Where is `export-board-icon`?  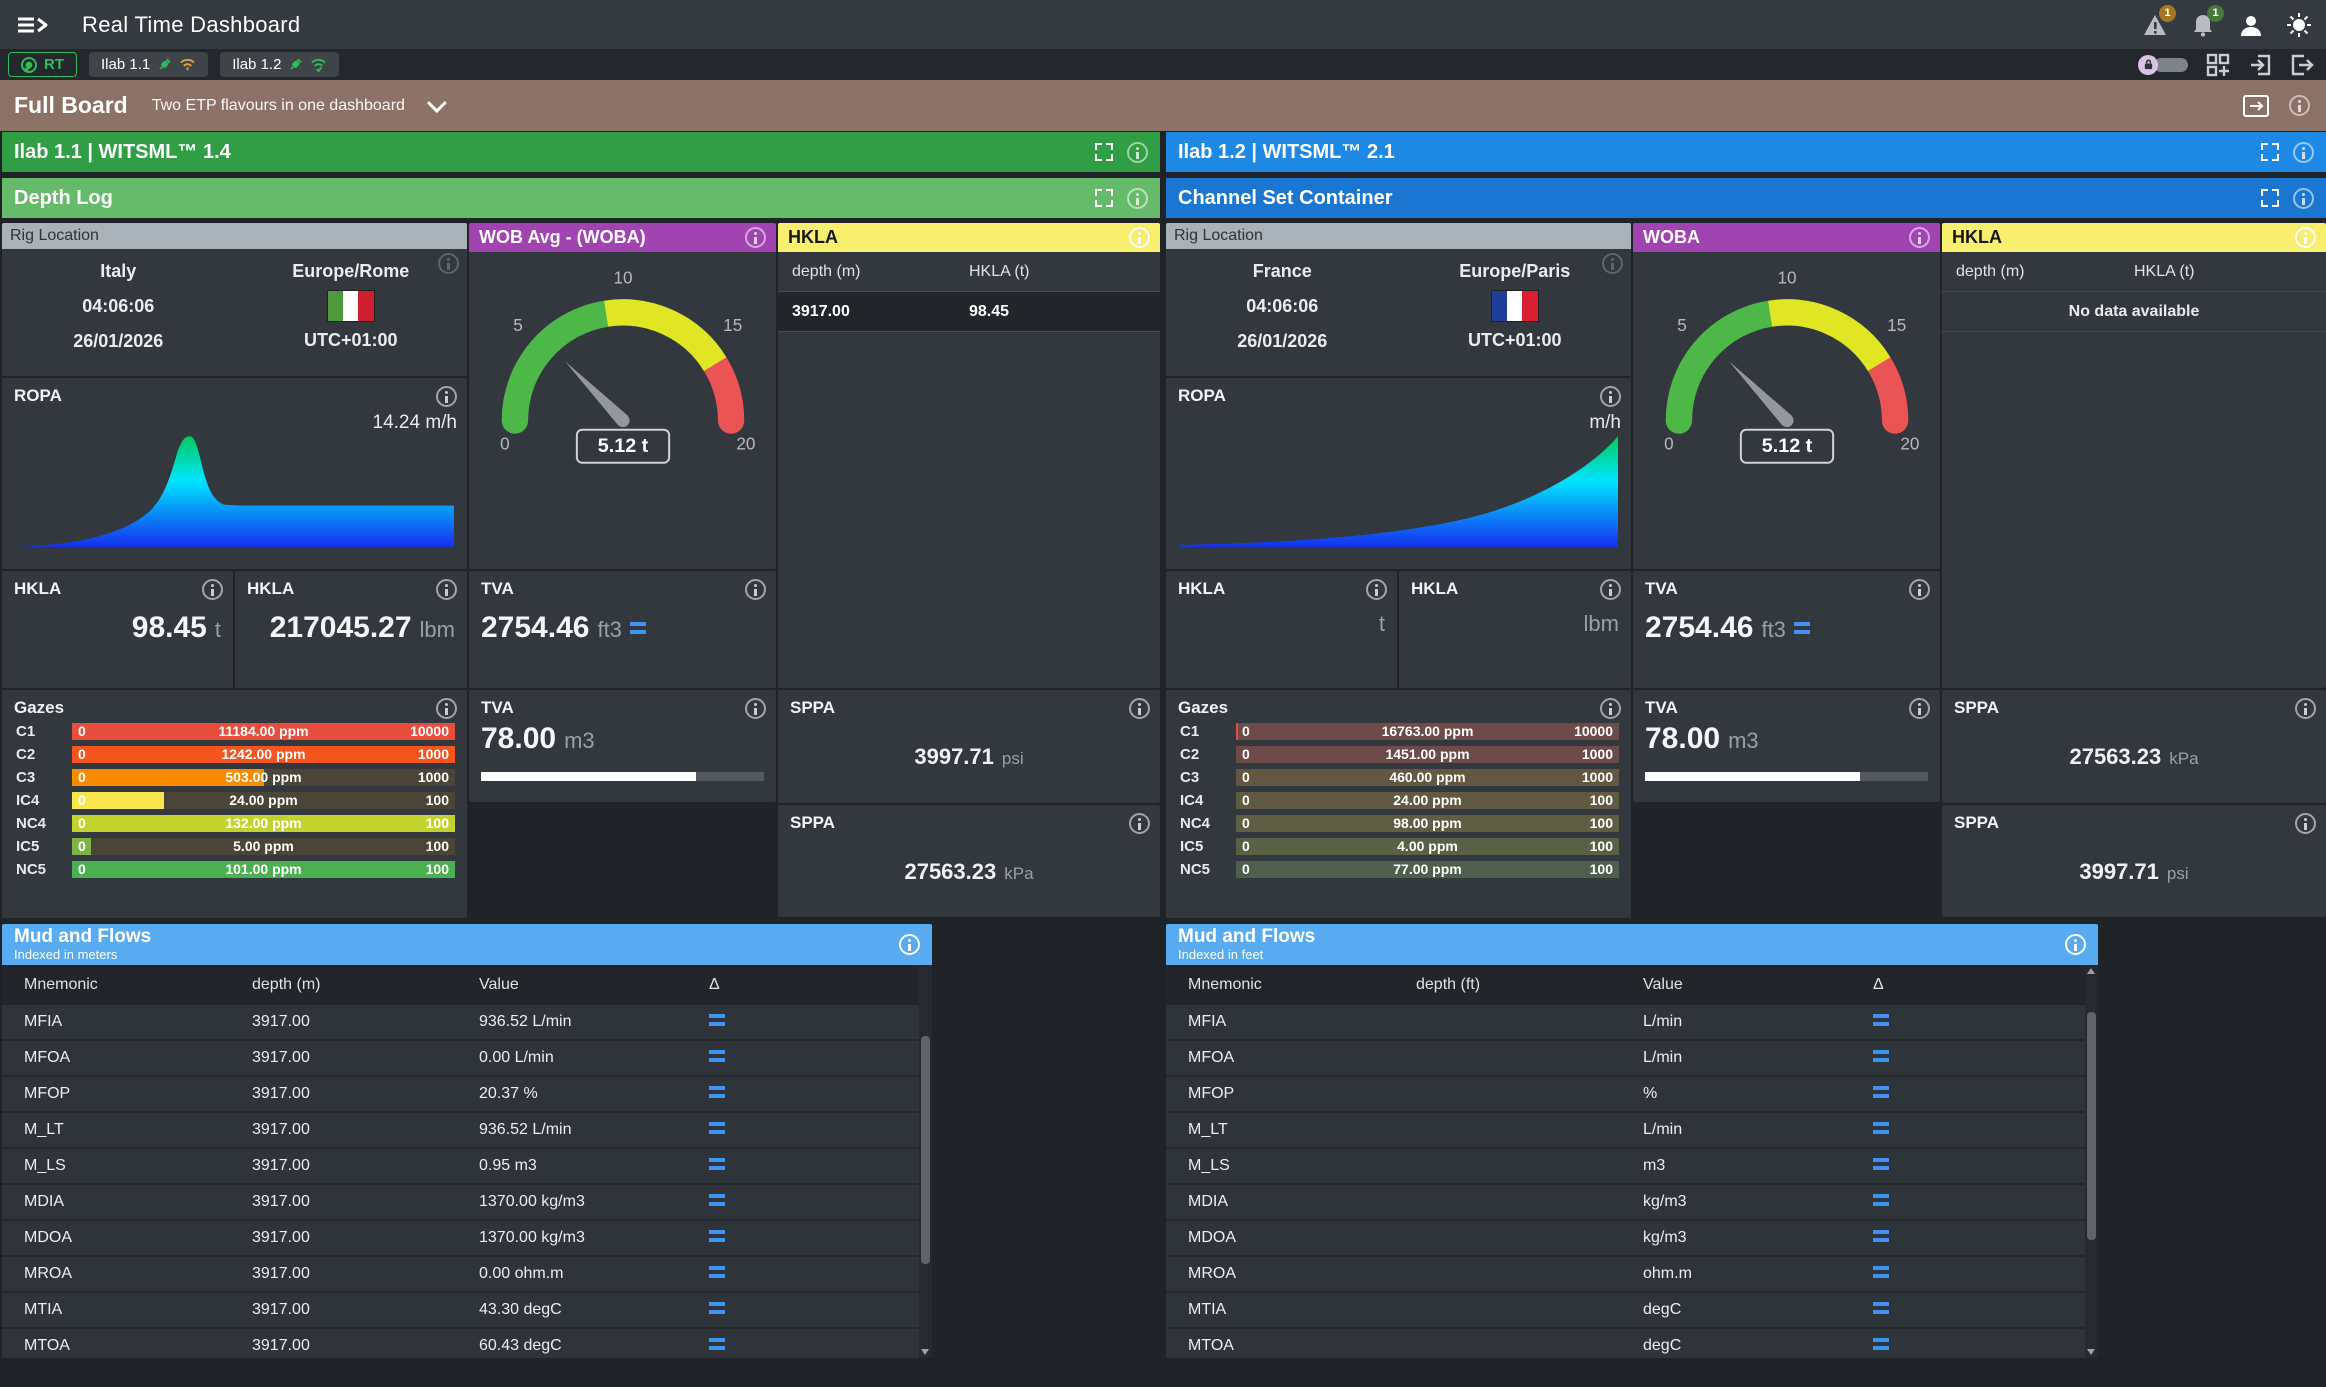 export-board-icon is located at coordinates (2302, 65).